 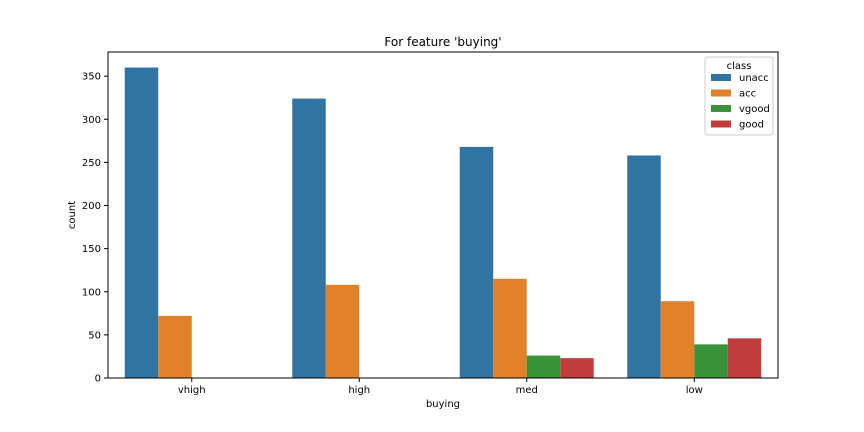 What do you see at coordinates (91, 206) in the screenshot?
I see `y-tick-label: 200` at bounding box center [91, 206].